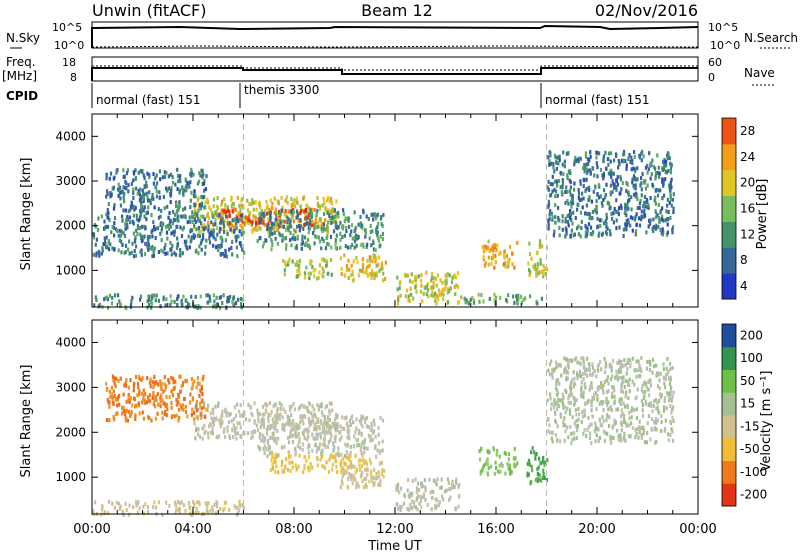 The image size is (800, 554). Describe the element at coordinates (729, 358) in the screenshot. I see `colorbar-swatch` at that location.